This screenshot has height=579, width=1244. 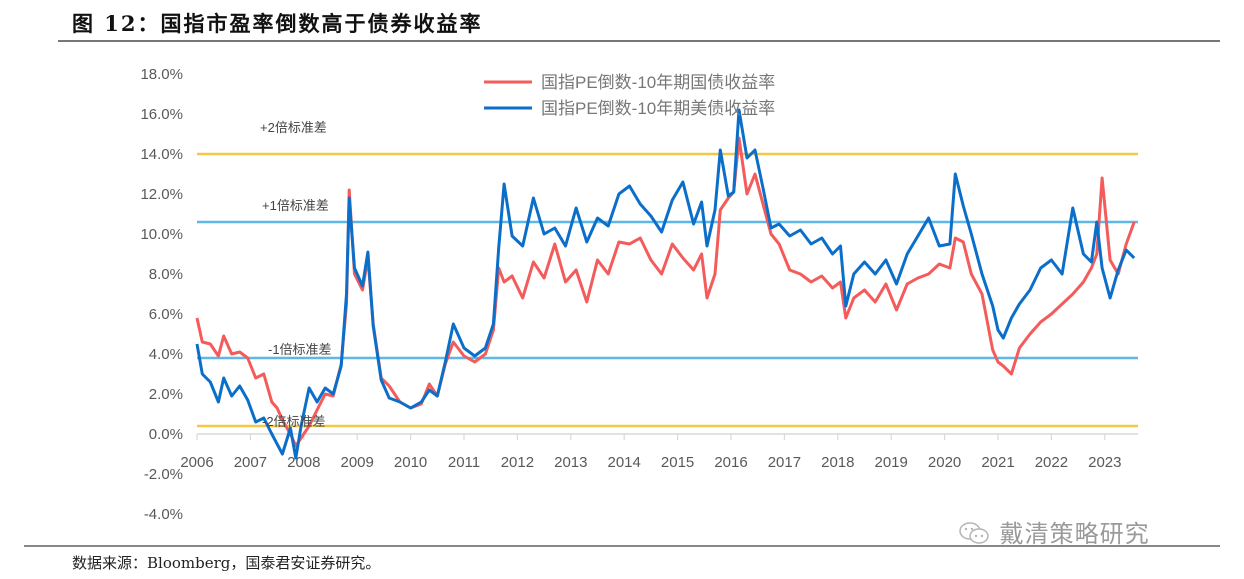 What do you see at coordinates (294, 421) in the screenshot?
I see `reference-line-label: -2倍标准差` at bounding box center [294, 421].